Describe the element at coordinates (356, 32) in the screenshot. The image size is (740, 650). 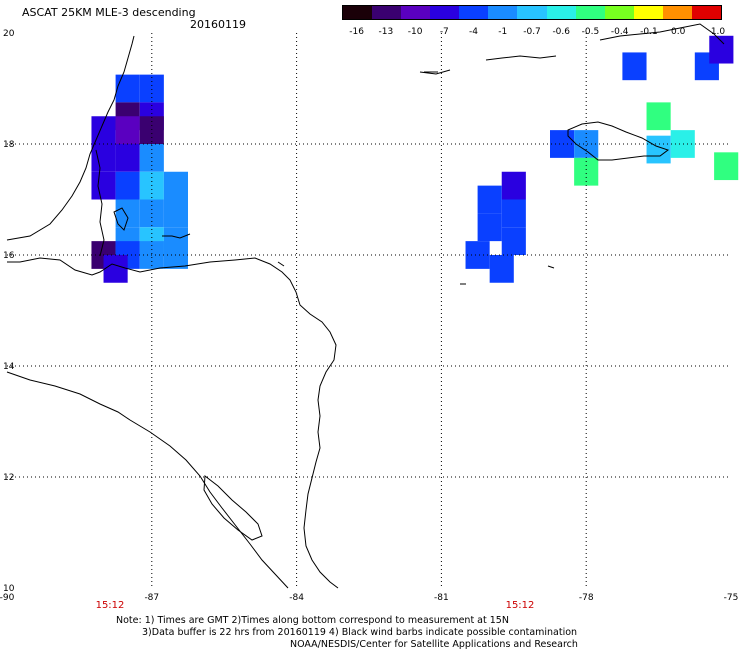
I see `colorbar-label: -16` at that location.